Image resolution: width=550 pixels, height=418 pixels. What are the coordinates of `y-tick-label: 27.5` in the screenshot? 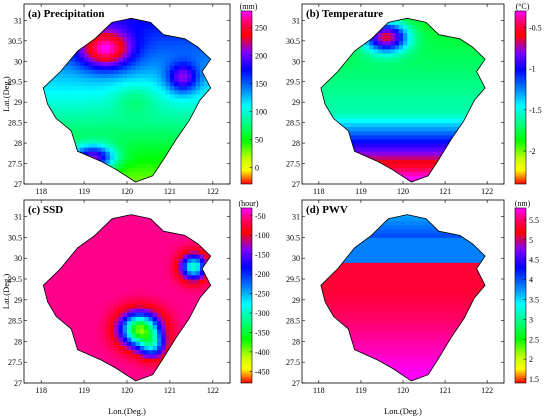 It's located at (293, 164).